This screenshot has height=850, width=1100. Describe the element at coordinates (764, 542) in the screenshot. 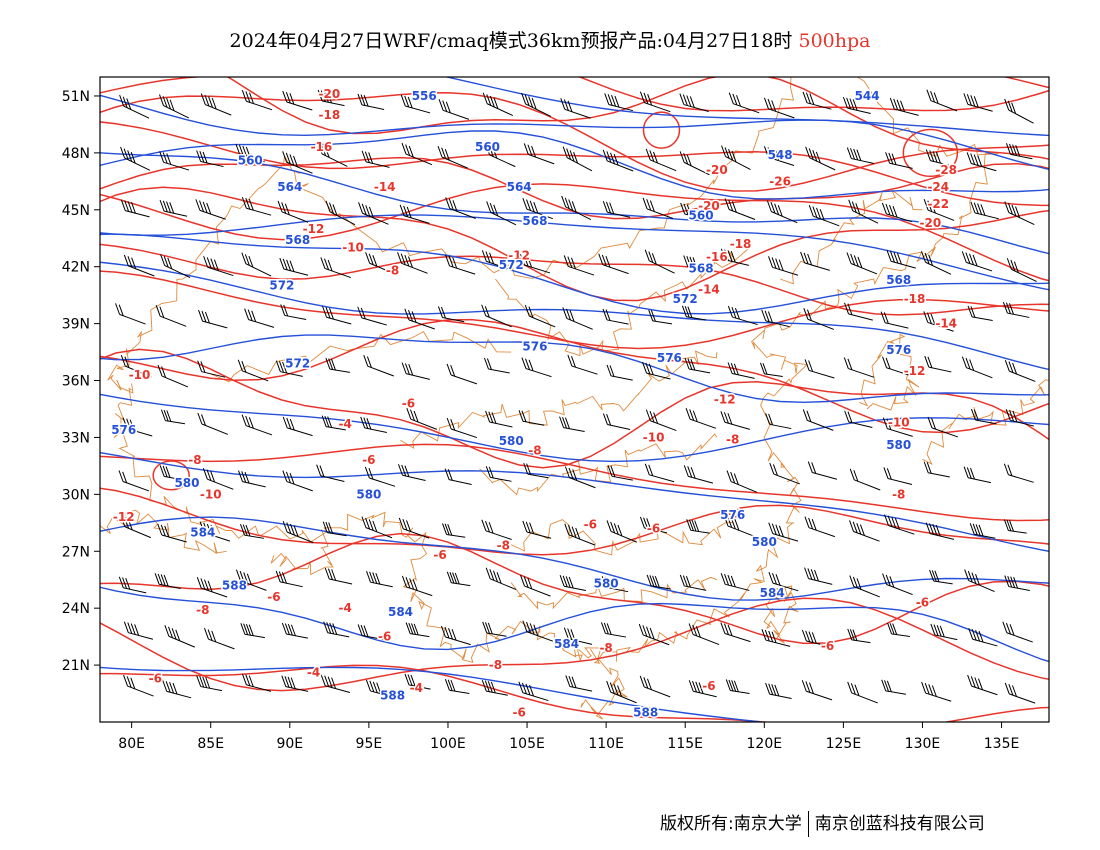

I see `height-contour-label: 580` at that location.